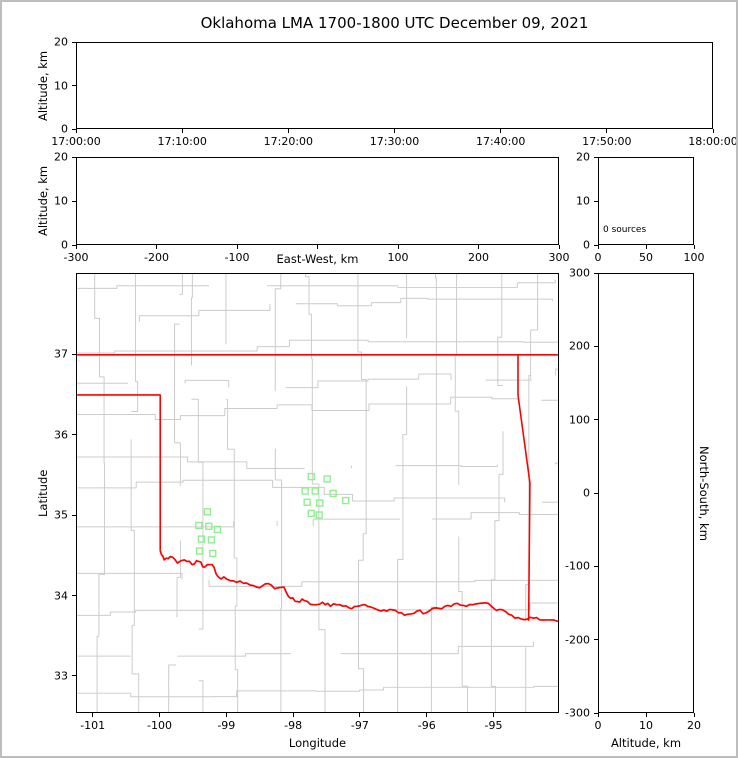 This screenshot has width=738, height=758. What do you see at coordinates (577, 566) in the screenshot?
I see `y-tick-label: -100` at bounding box center [577, 566].